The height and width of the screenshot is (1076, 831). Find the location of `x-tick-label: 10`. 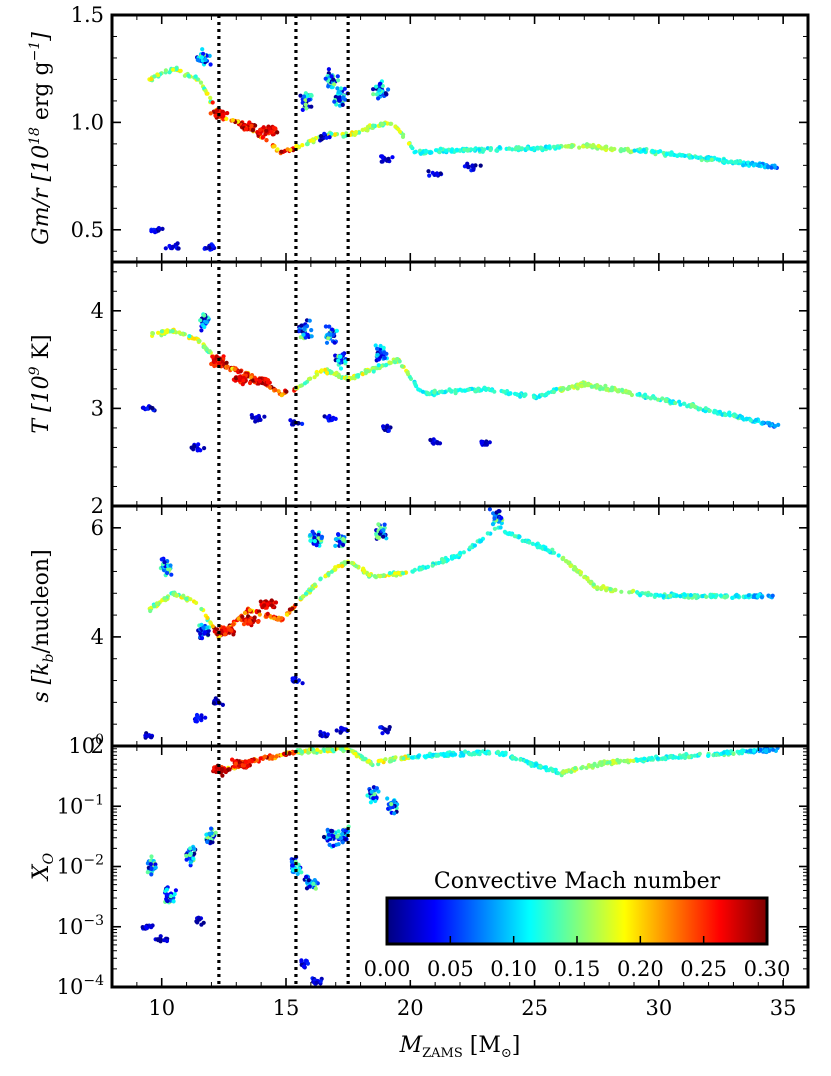

x-tick-label: 10 is located at coordinates (161, 1008).